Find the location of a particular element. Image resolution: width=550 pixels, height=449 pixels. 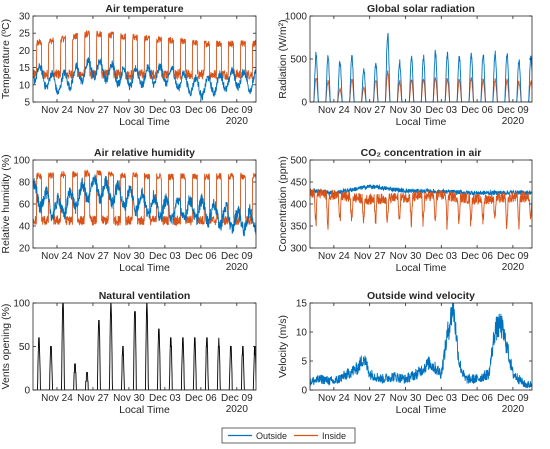

y-axis-label: Concentration (ppm) is located at coordinates (283, 204).